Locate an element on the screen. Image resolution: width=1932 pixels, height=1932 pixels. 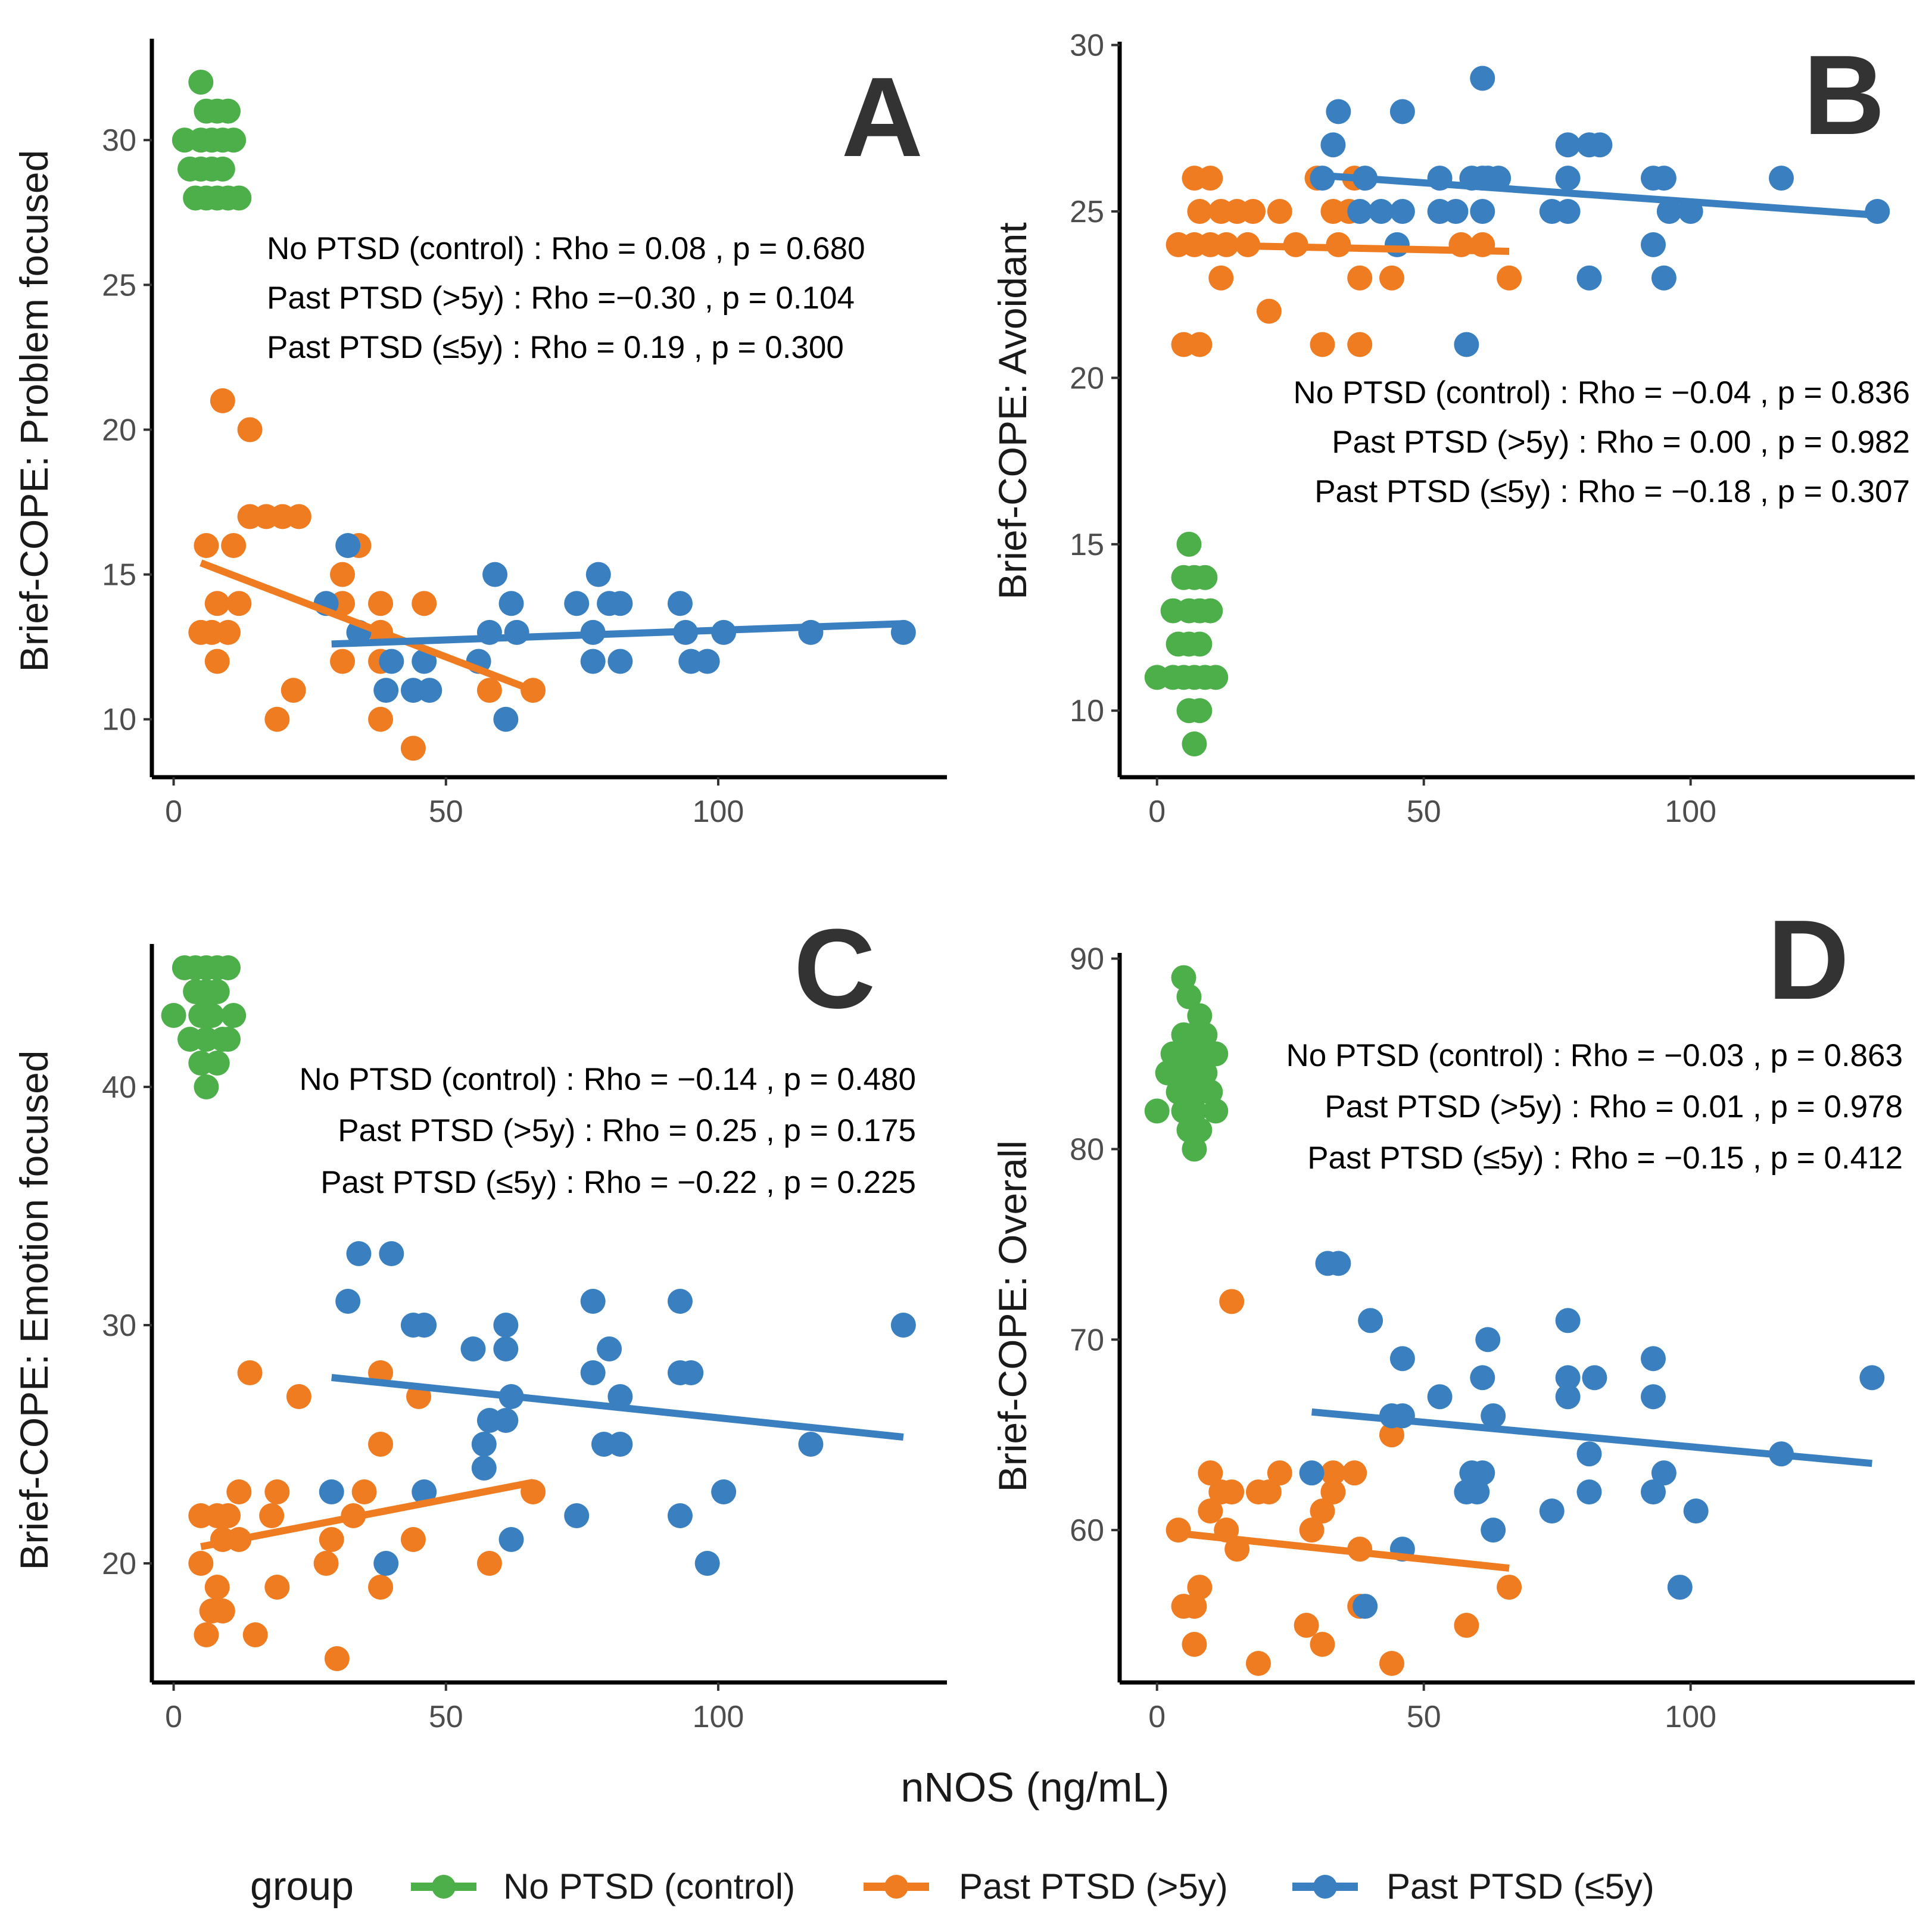
panel-b-fit-line-past-gt5y is located at coordinates (1347, 248).